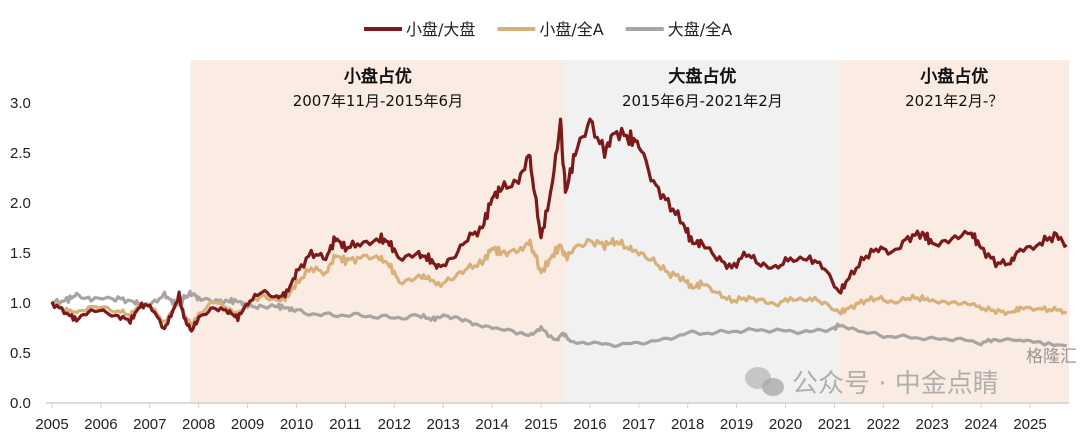  Describe the element at coordinates (785, 424) in the screenshot. I see `x-tick-label: 2020` at that location.